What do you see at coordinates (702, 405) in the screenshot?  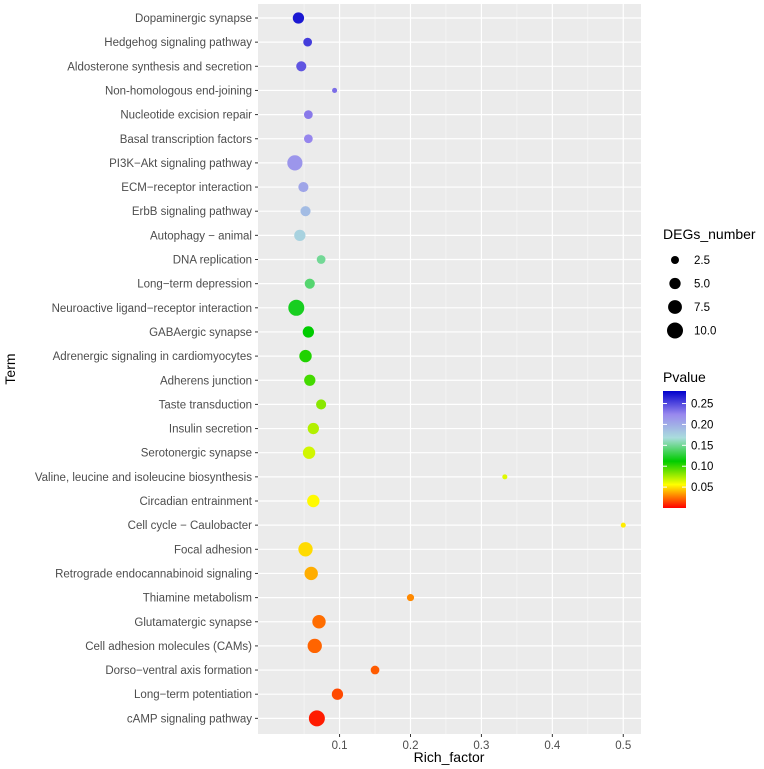 I see `colorbar-label: 0.25` at bounding box center [702, 405].